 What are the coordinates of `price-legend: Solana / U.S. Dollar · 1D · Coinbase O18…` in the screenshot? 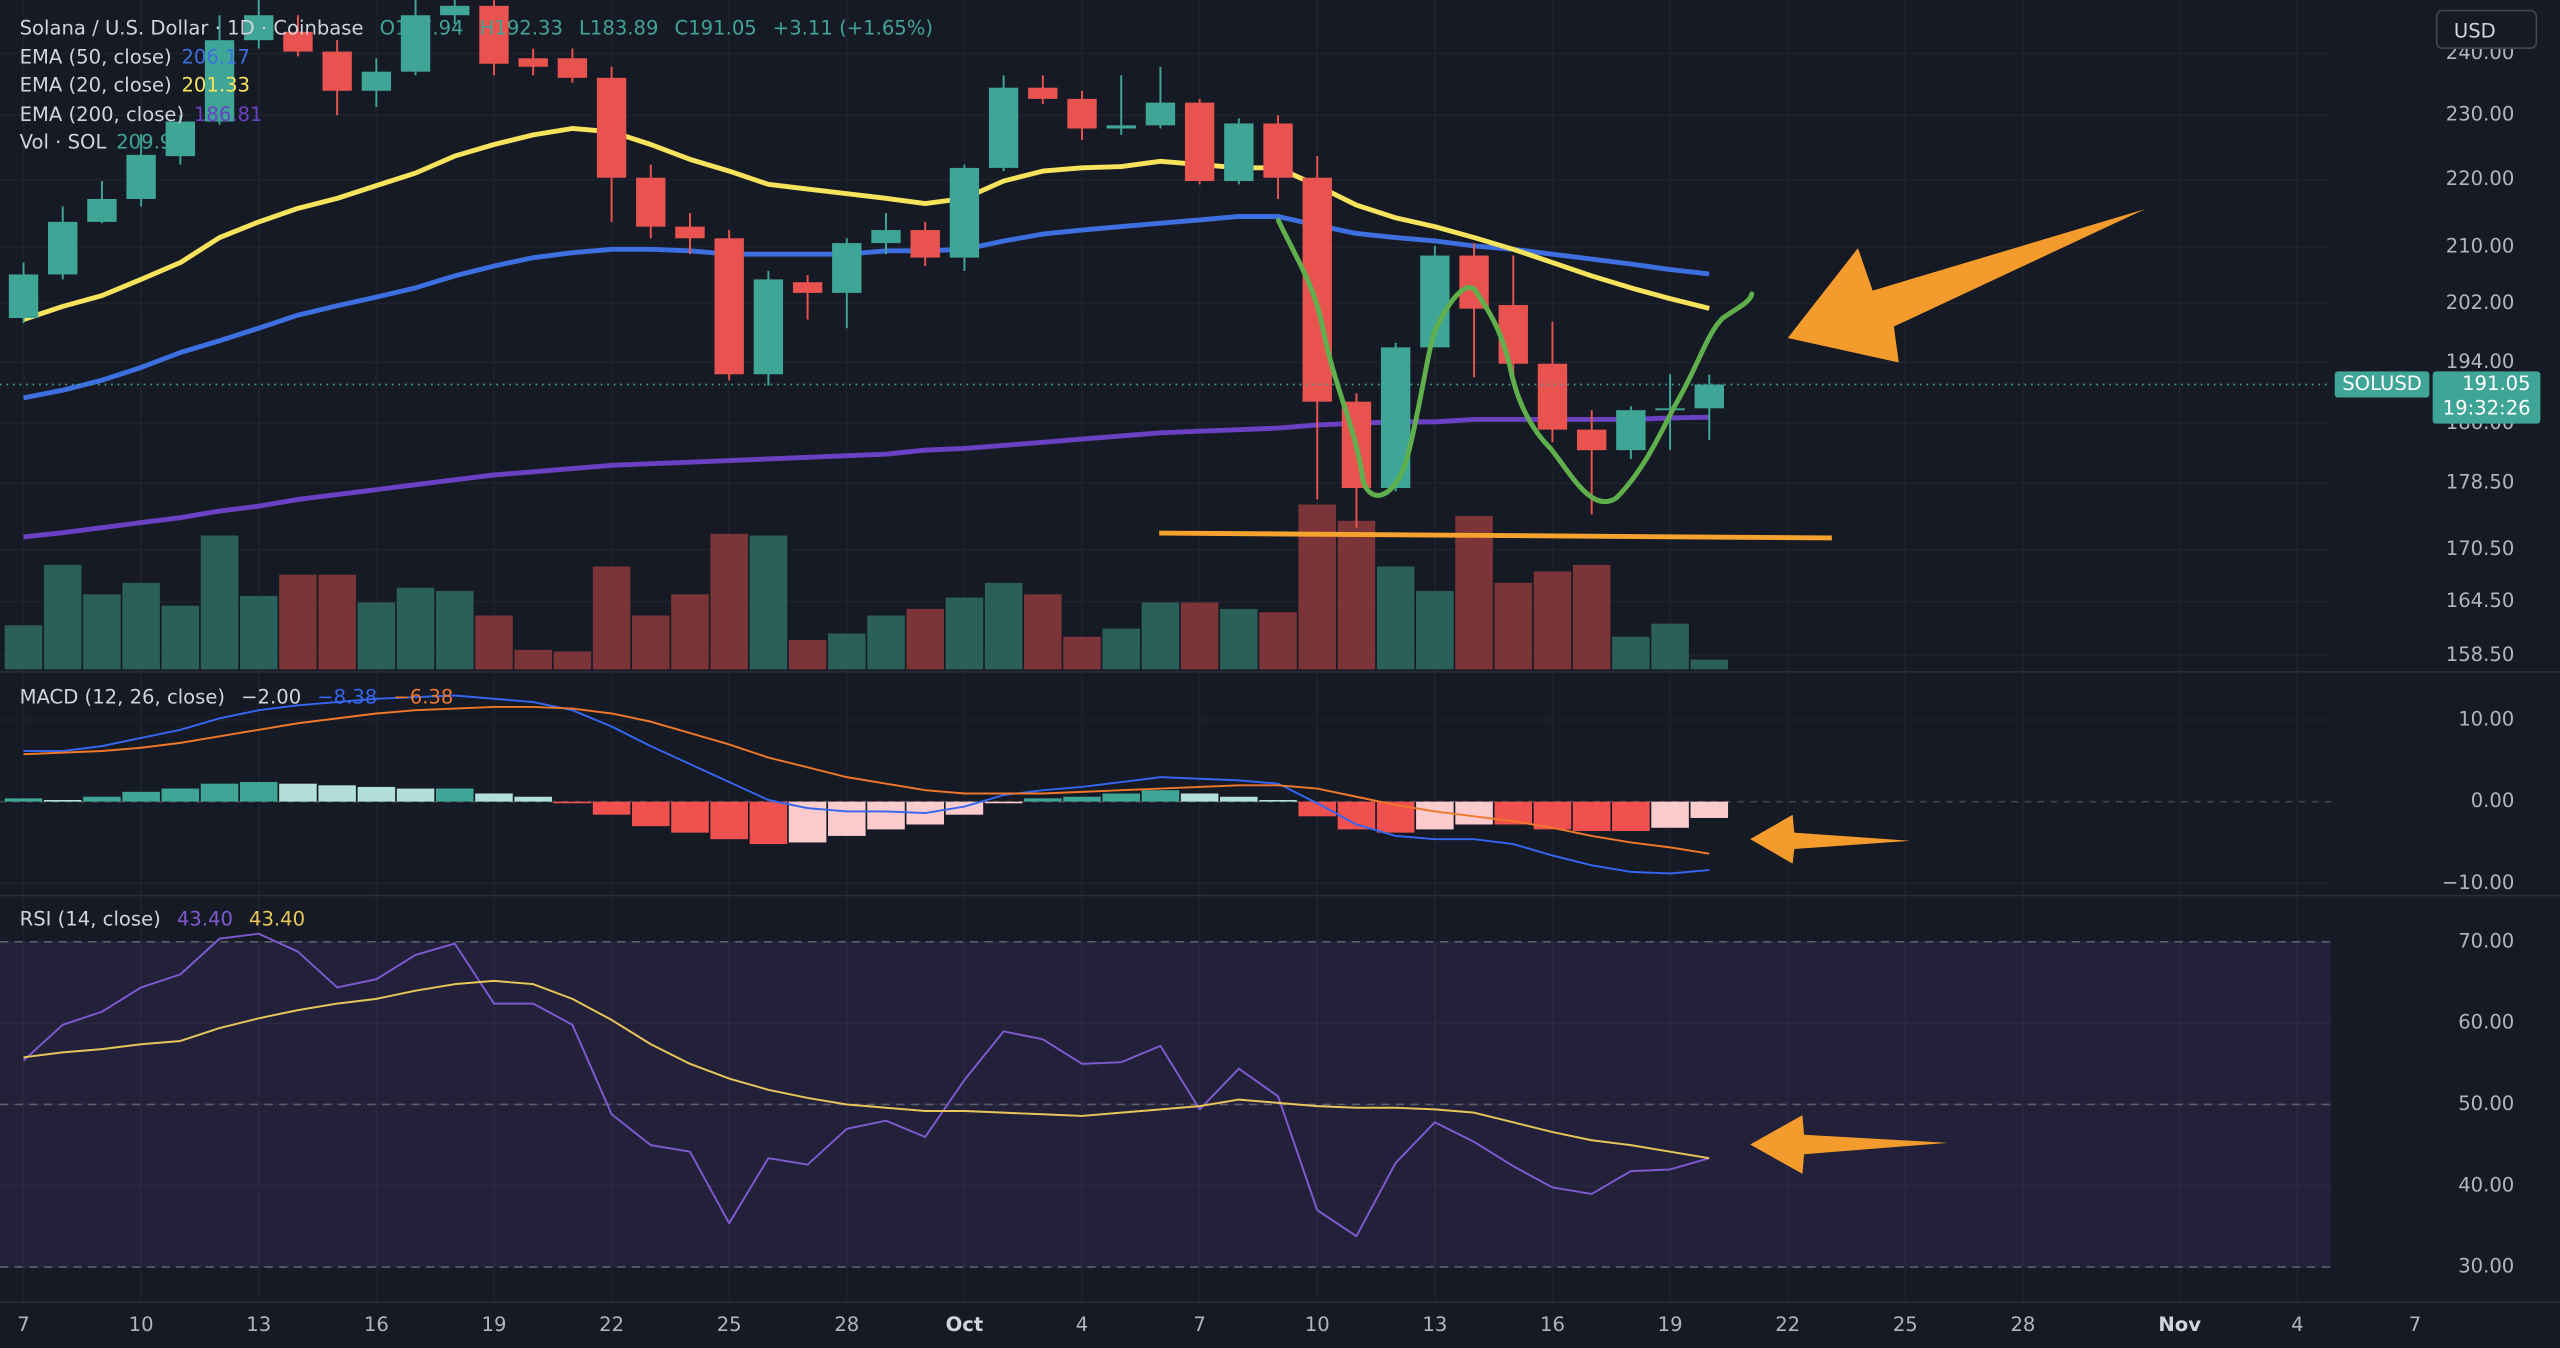 It's located at (481, 86).